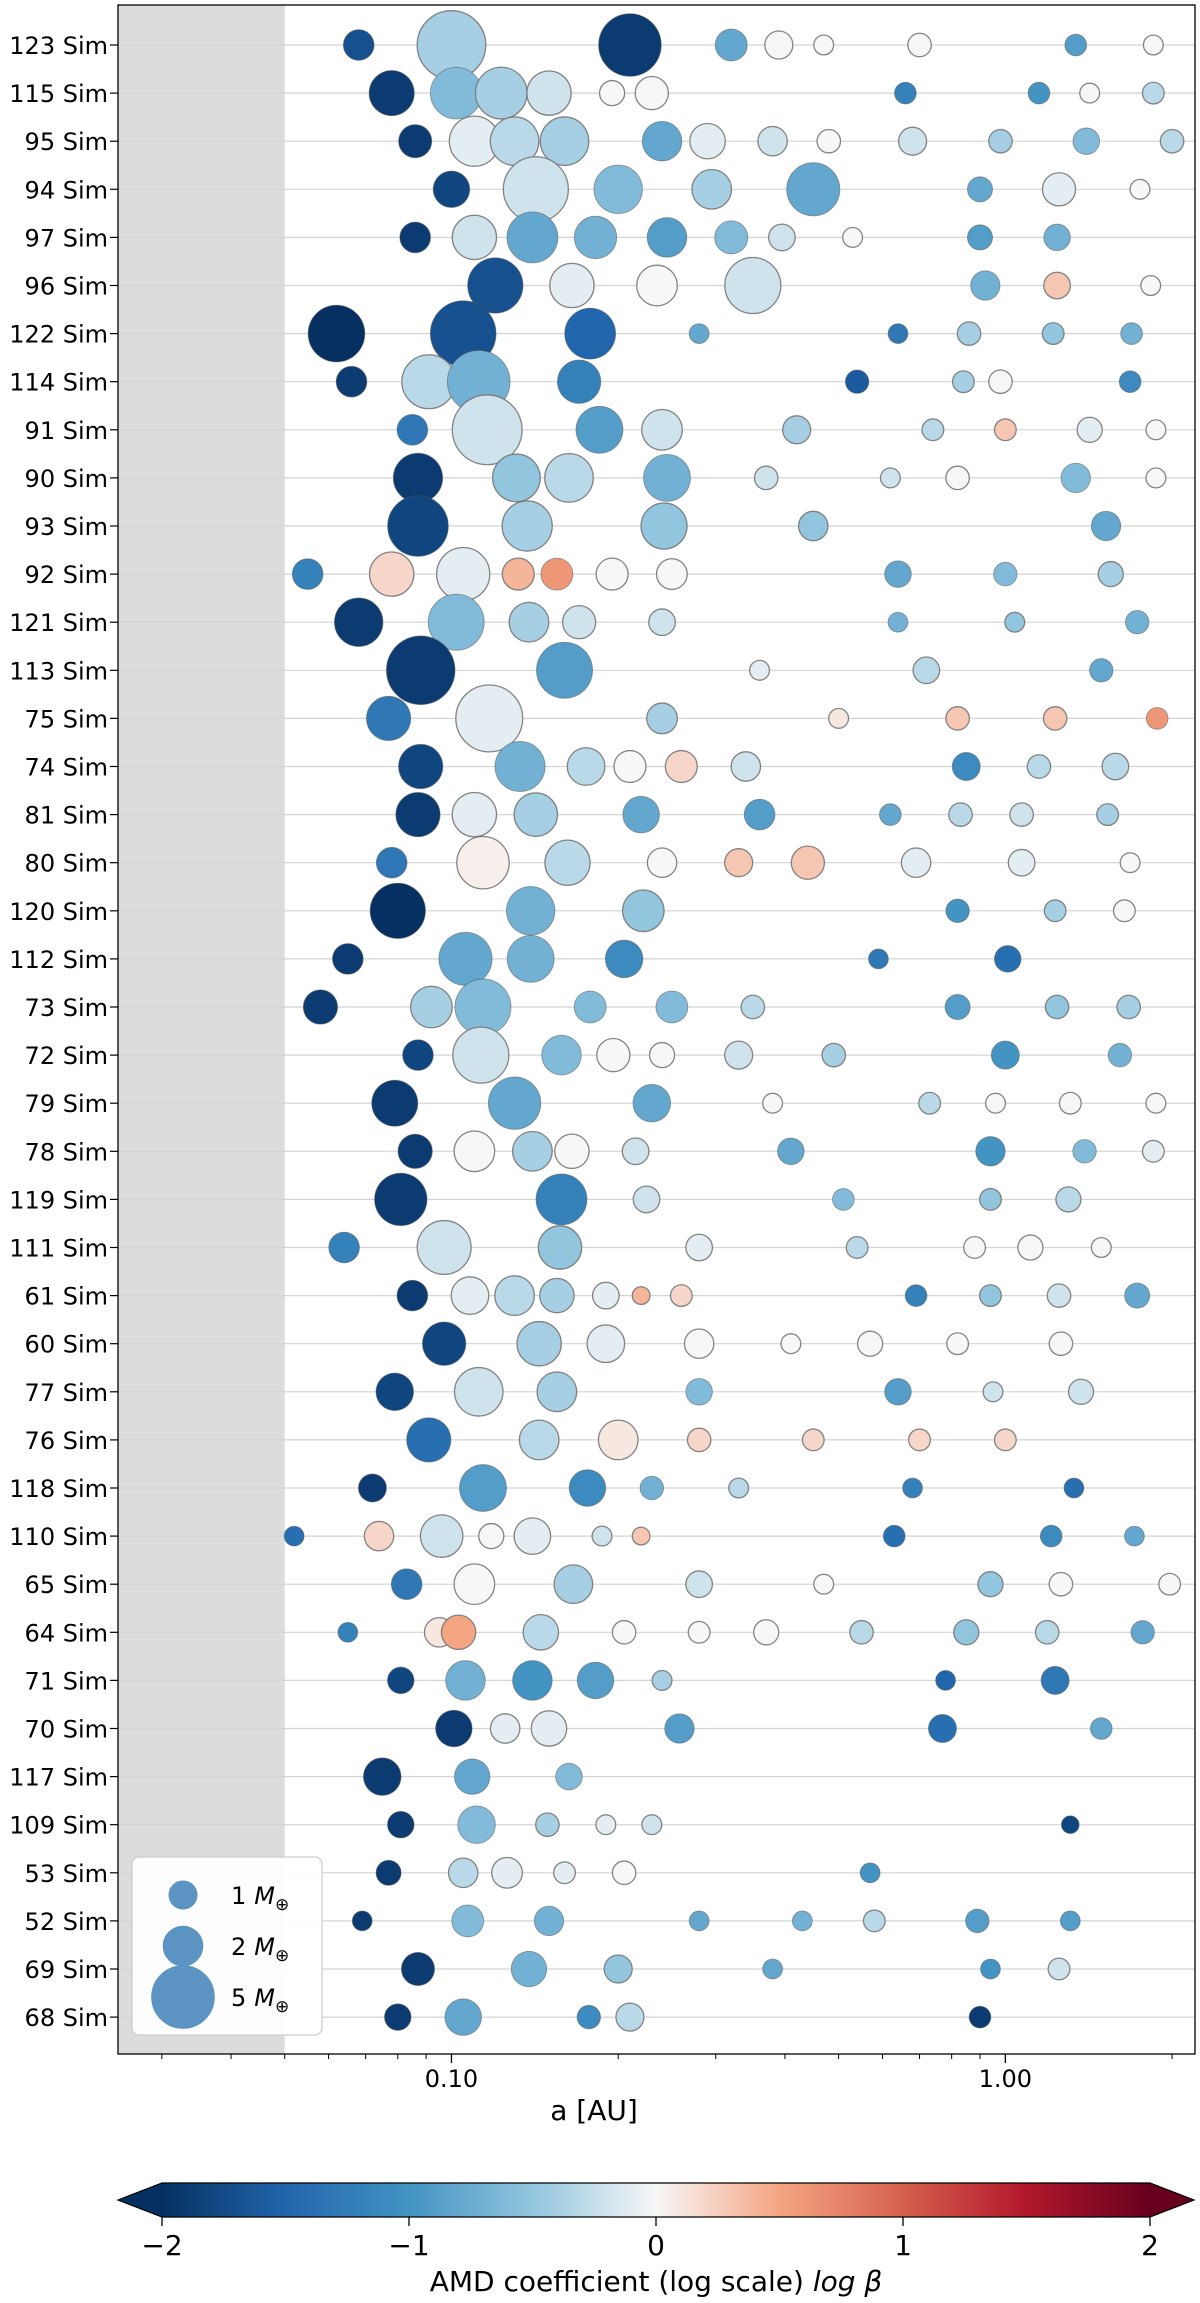 This screenshot has width=1200, height=2303. I want to click on row-label: 71 Sim, so click(66, 1681).